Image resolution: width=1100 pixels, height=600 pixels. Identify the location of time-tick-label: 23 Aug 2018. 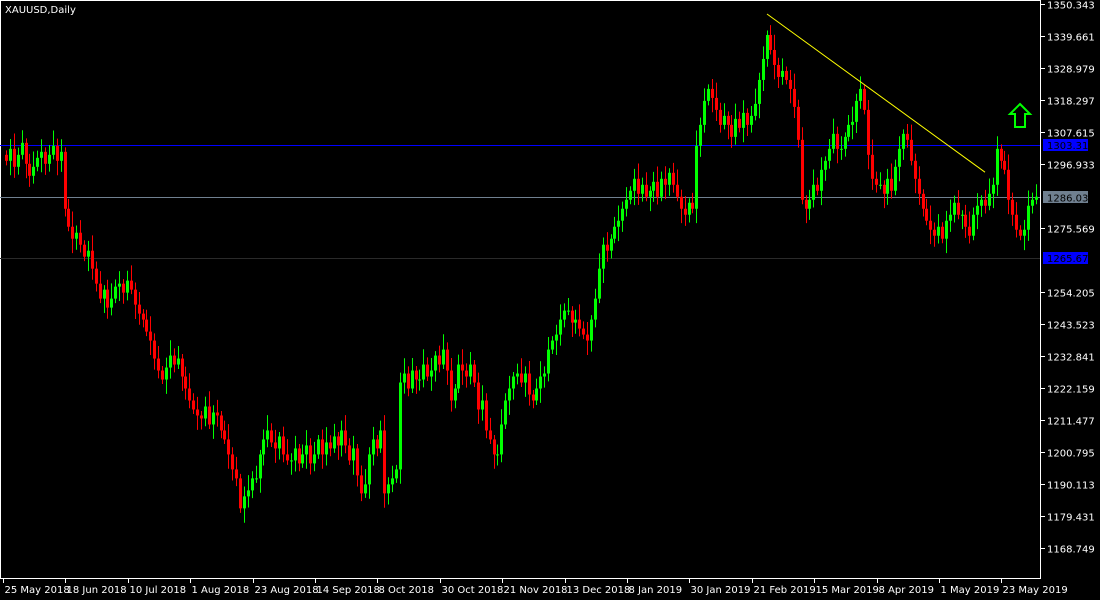
(287, 590).